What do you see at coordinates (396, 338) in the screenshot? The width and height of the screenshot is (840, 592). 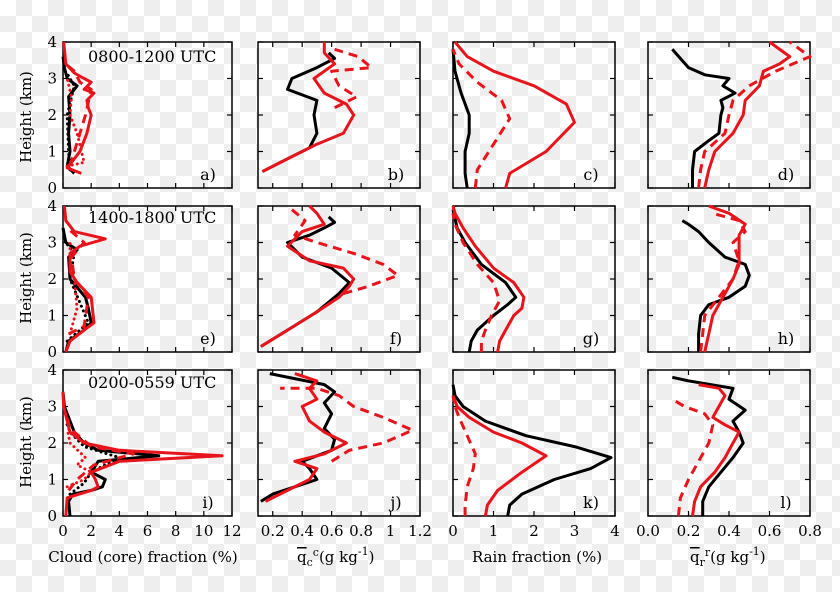 I see `panel-tag: f)` at bounding box center [396, 338].